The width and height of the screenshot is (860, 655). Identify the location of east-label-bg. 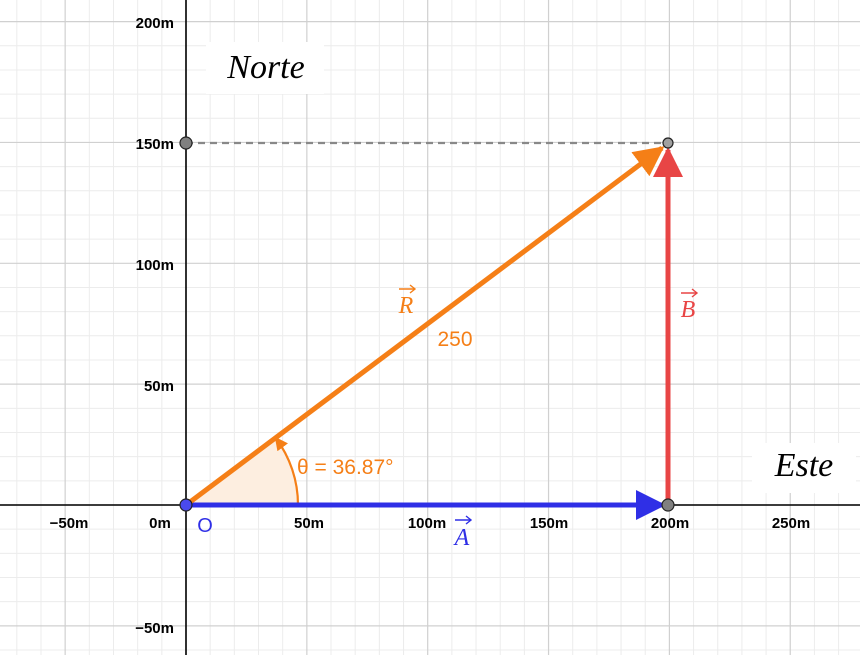
(804, 468).